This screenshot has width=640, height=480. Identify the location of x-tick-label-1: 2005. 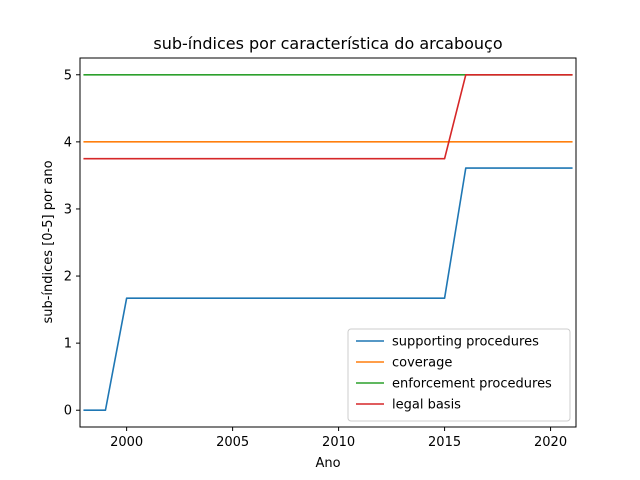
(232, 442).